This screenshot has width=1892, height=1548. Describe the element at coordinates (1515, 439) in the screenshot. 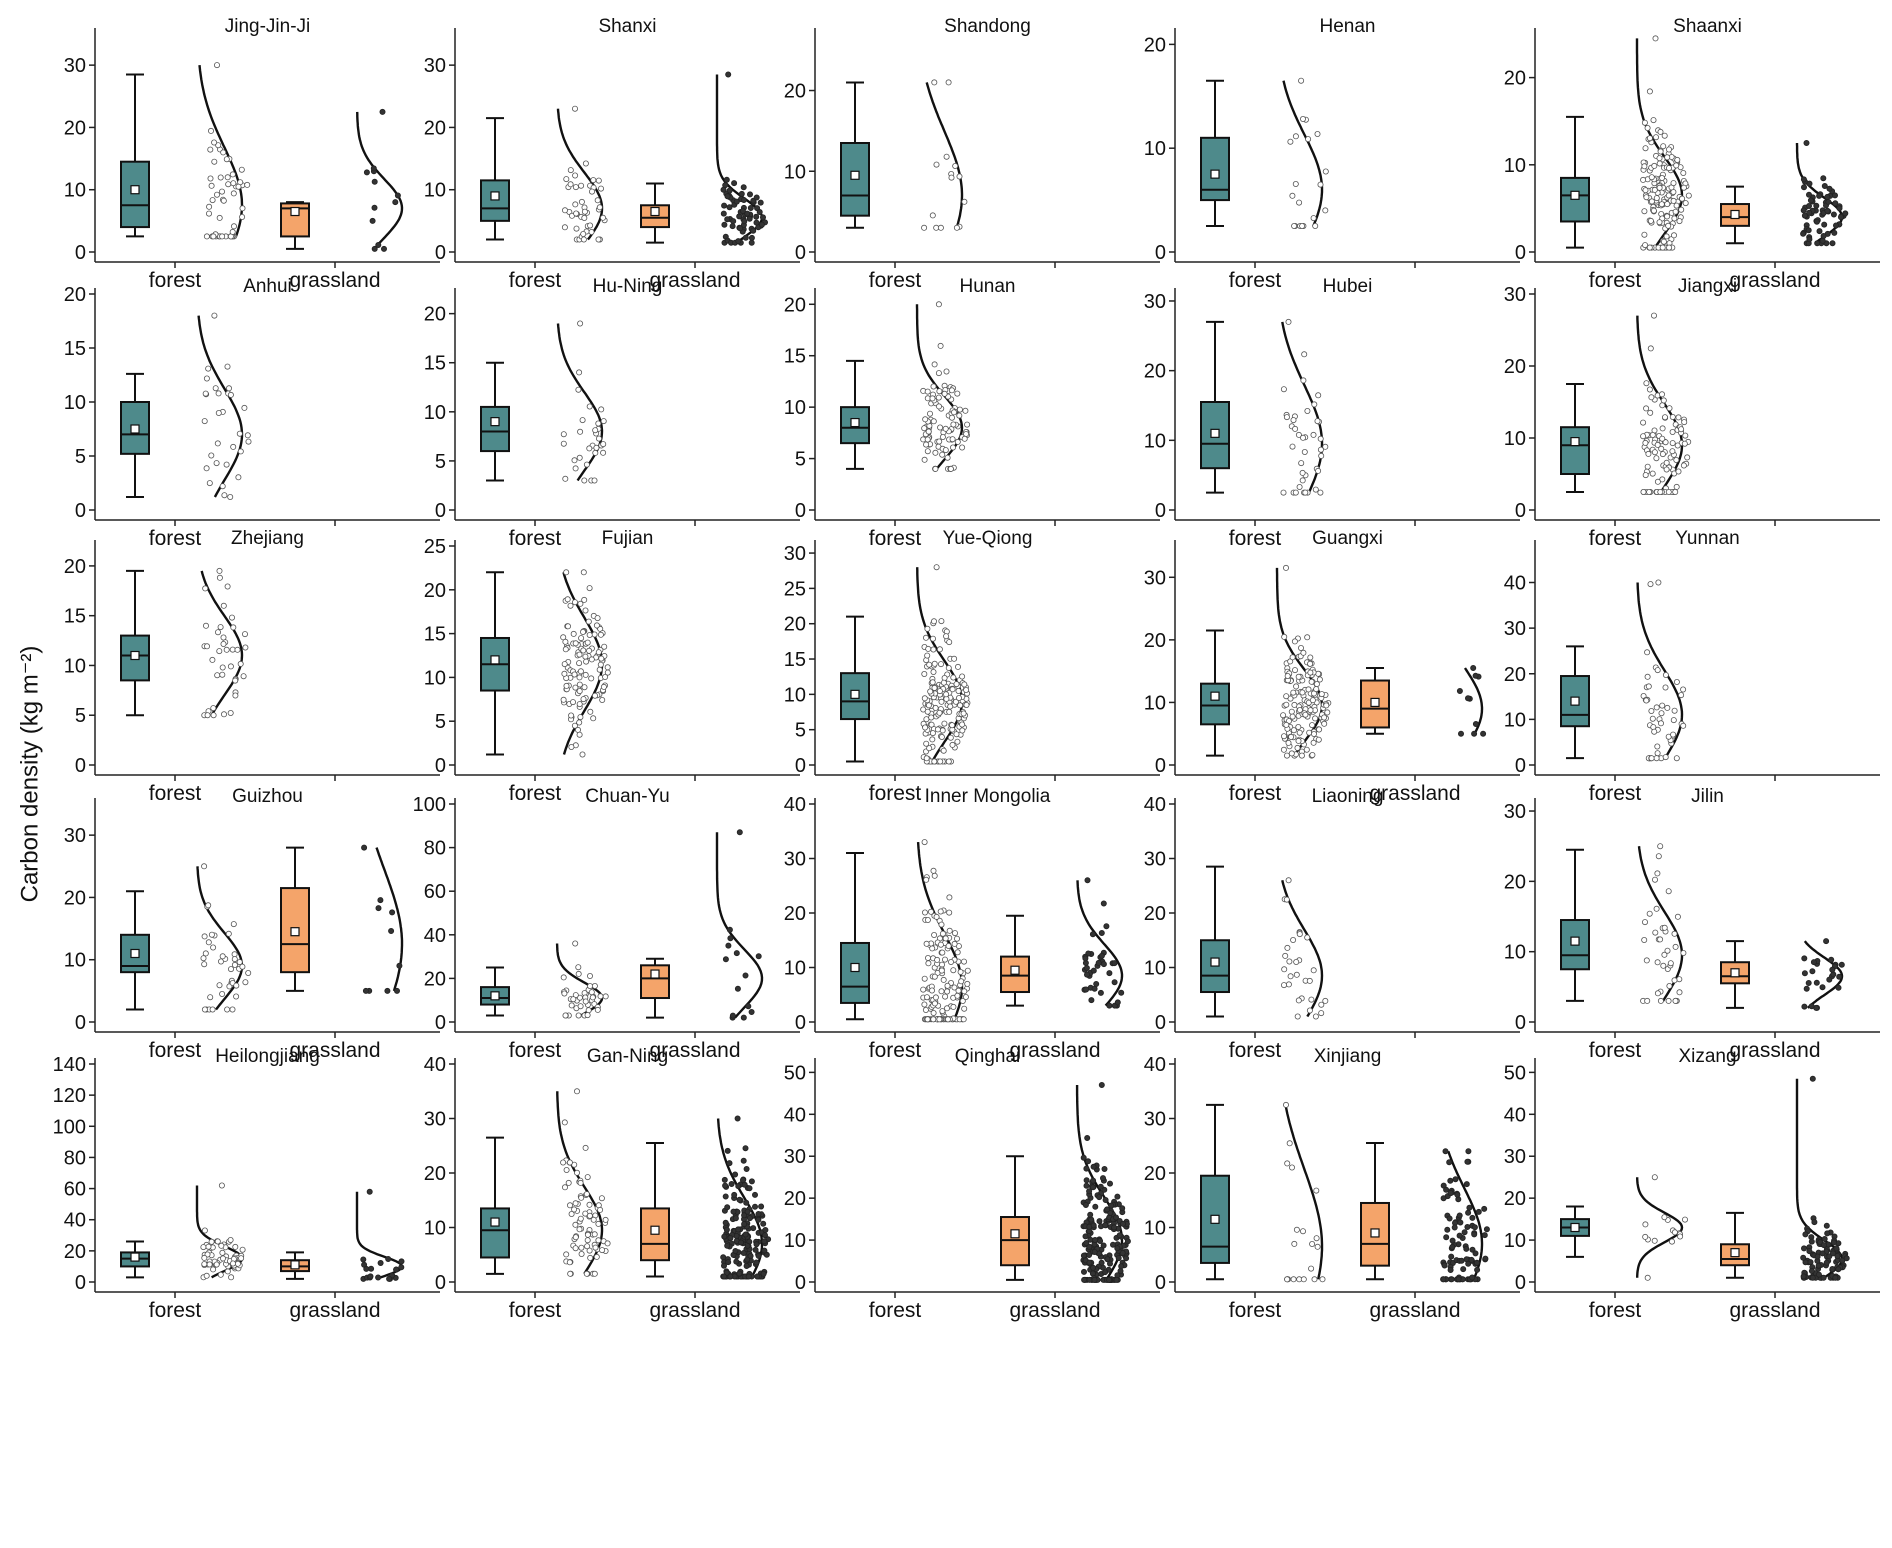

I see `y-tick-label: 10` at that location.